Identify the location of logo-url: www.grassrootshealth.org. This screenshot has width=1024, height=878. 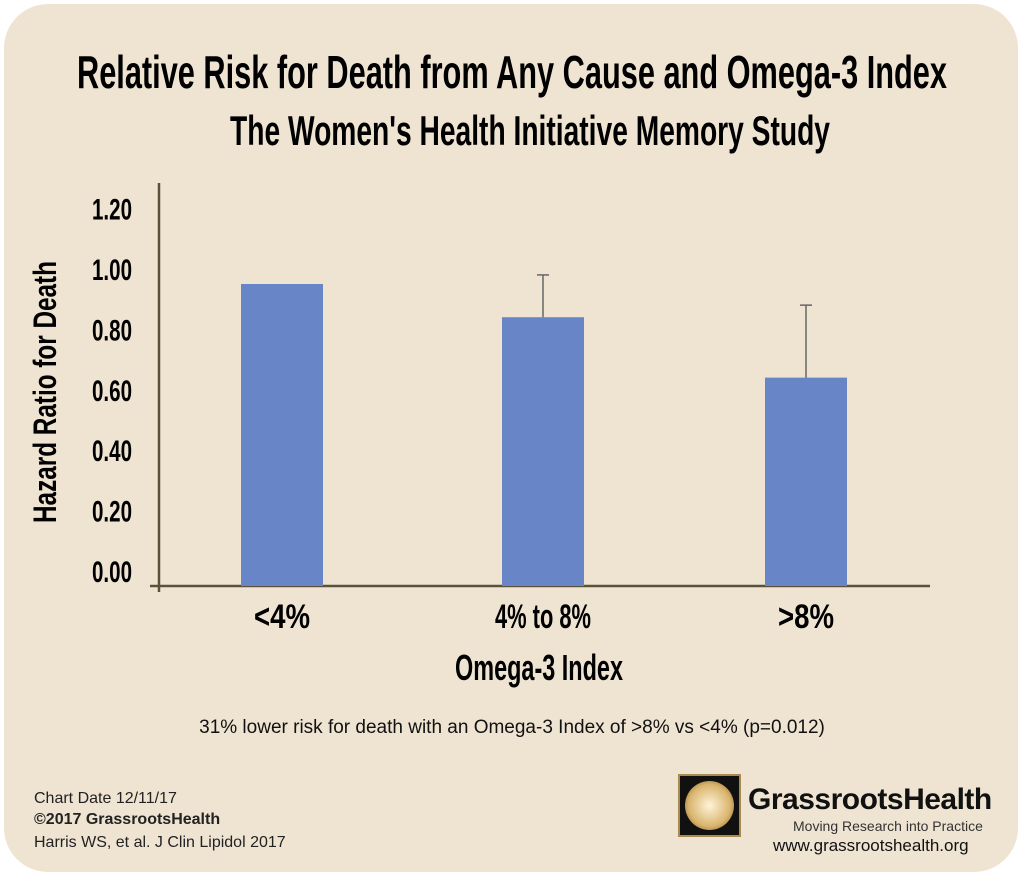
(871, 845).